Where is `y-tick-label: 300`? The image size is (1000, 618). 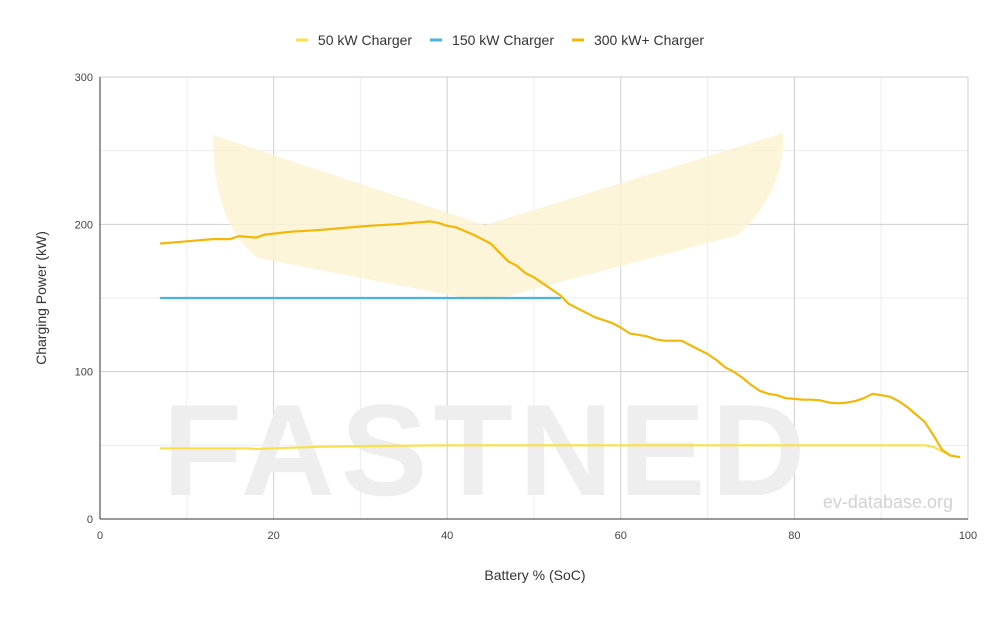 y-tick-label: 300 is located at coordinates (84, 78).